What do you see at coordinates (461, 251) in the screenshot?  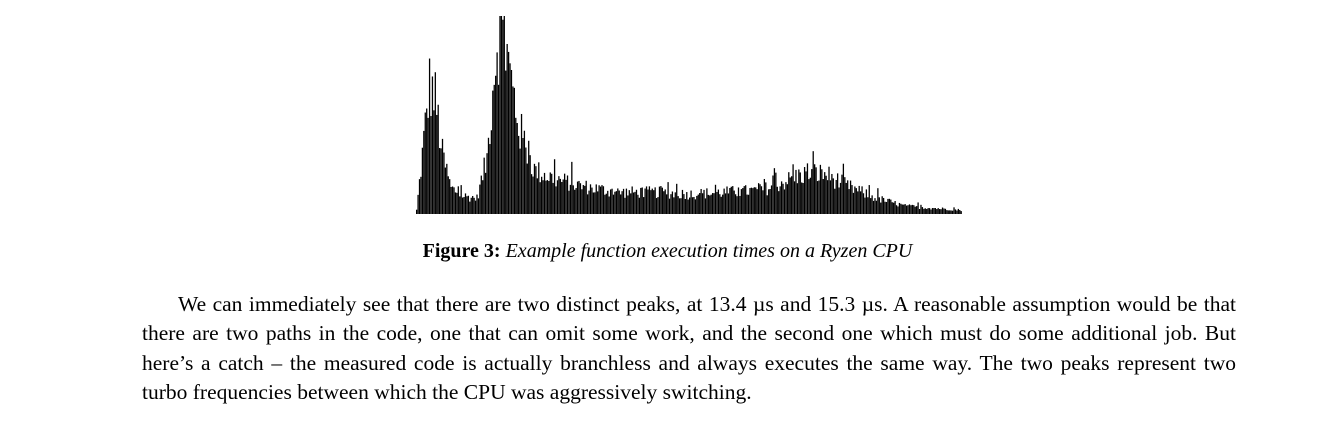 I see `figure-label: Figure 3:` at bounding box center [461, 251].